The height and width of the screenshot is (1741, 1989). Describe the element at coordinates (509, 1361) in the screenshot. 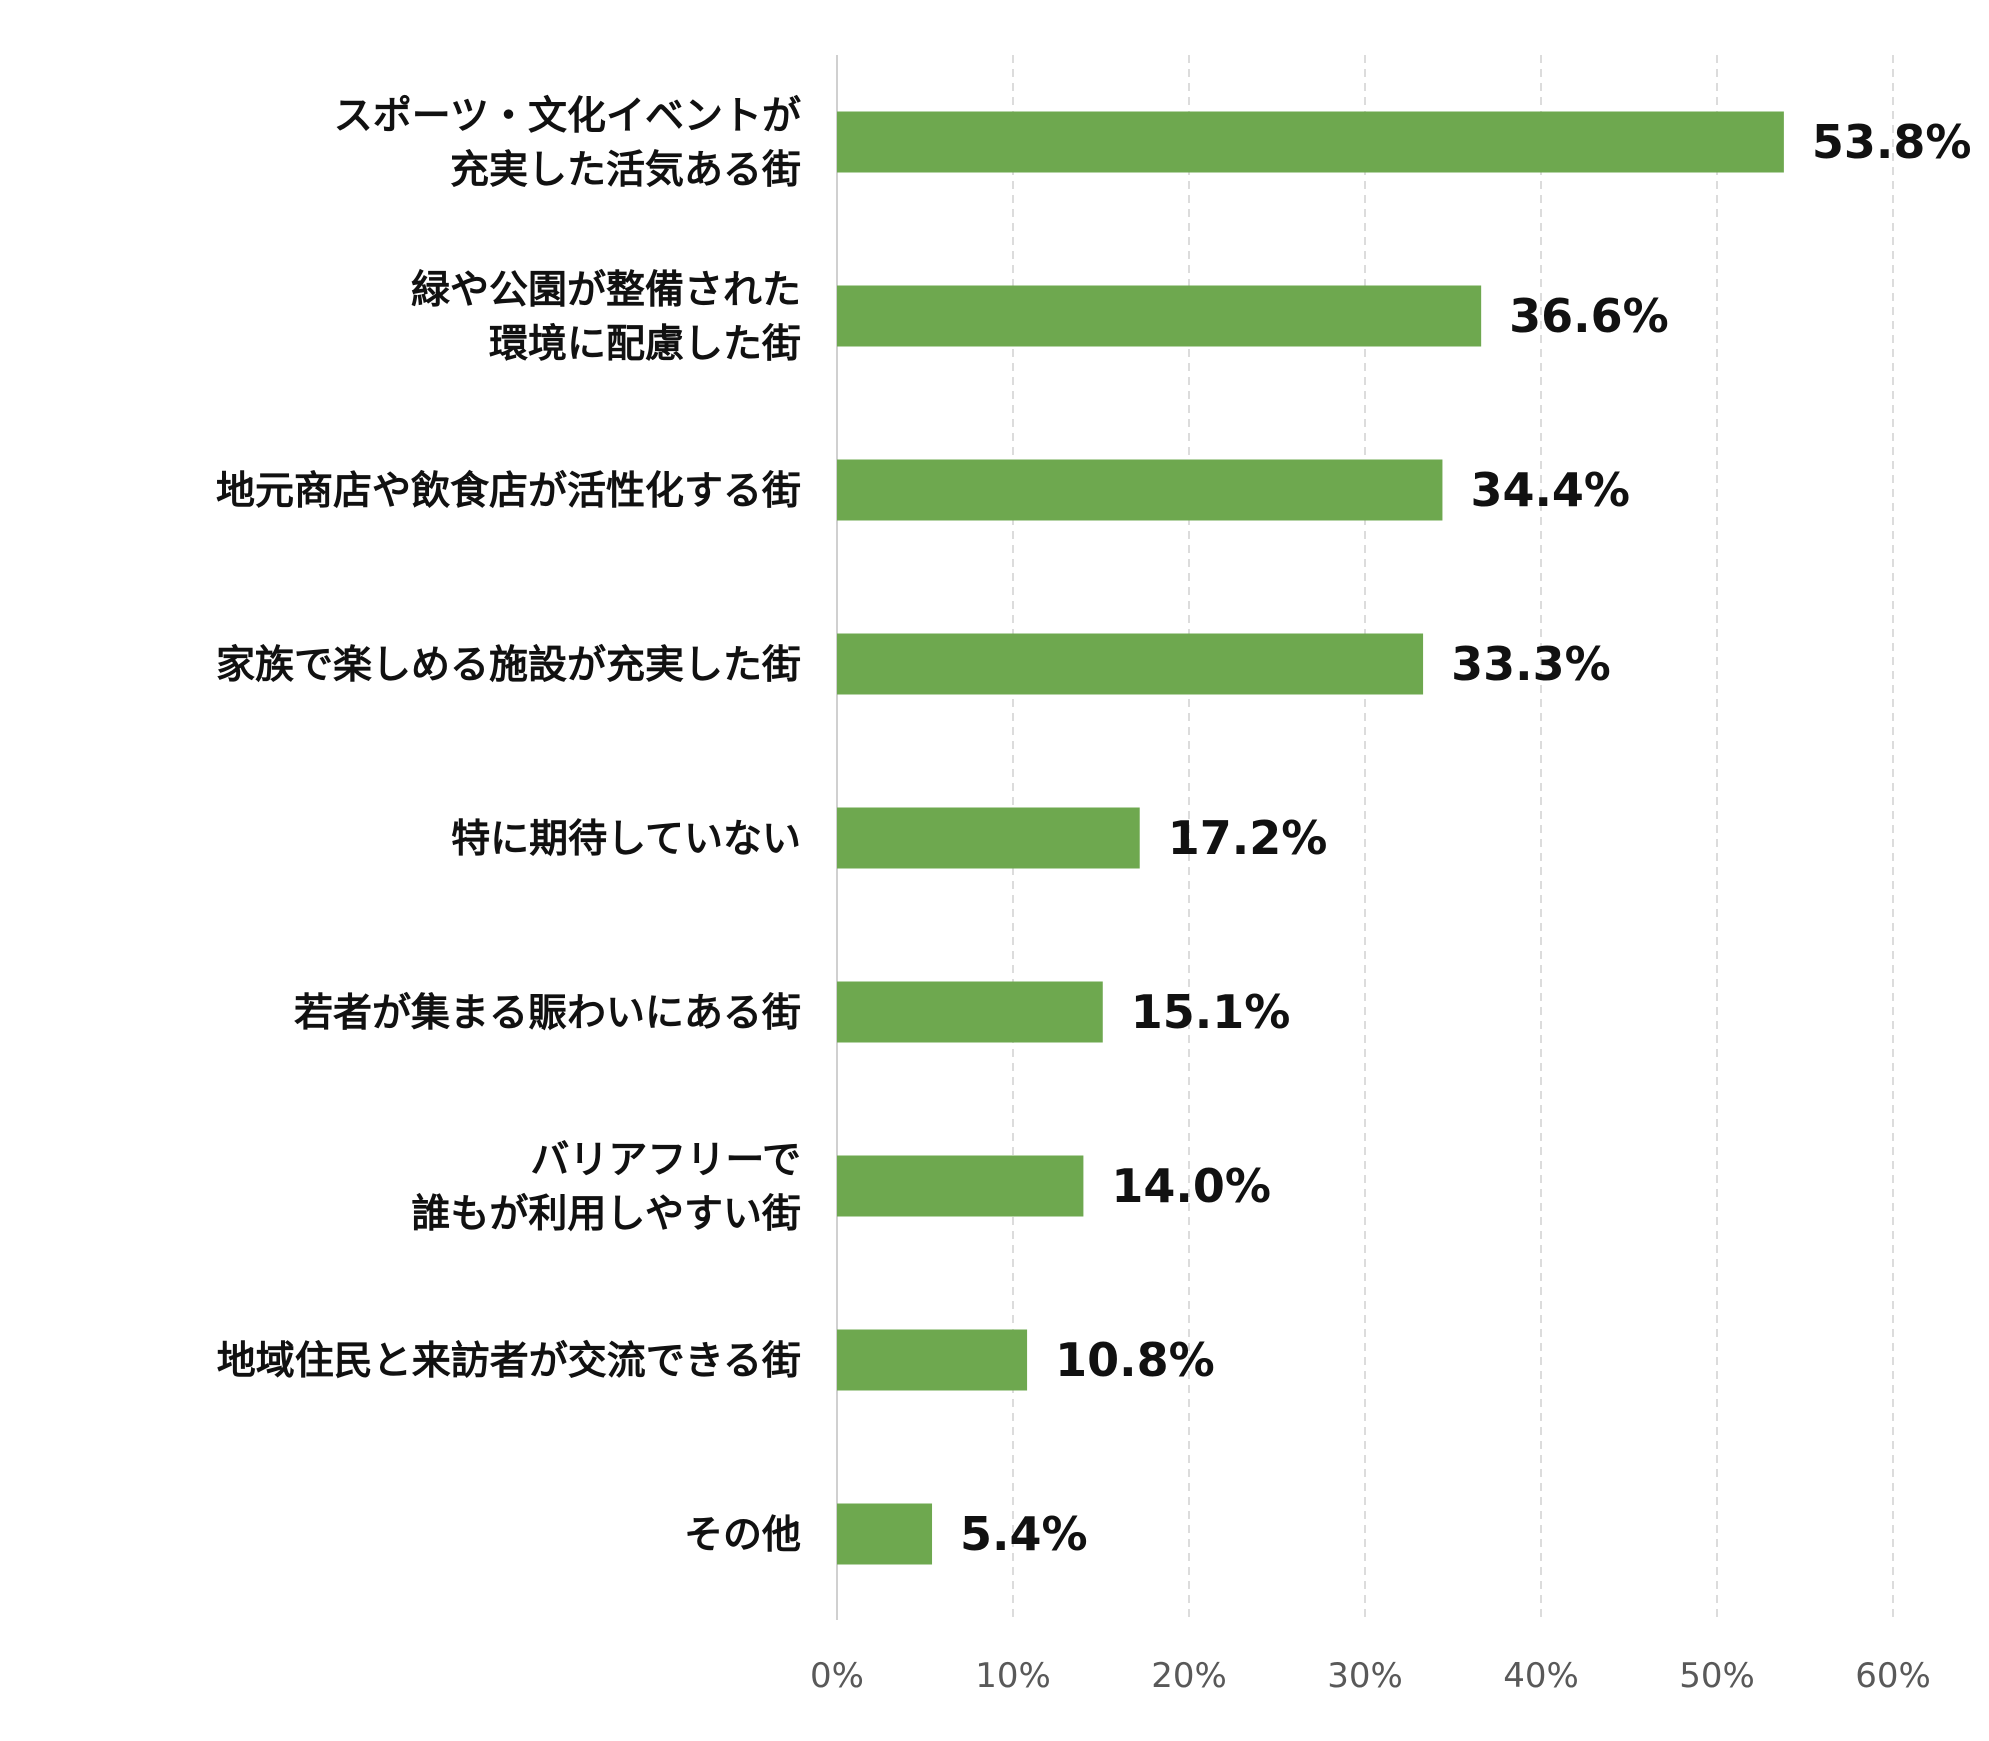

I see `category-label: 地域住民と来訪者が交流できる街` at that location.